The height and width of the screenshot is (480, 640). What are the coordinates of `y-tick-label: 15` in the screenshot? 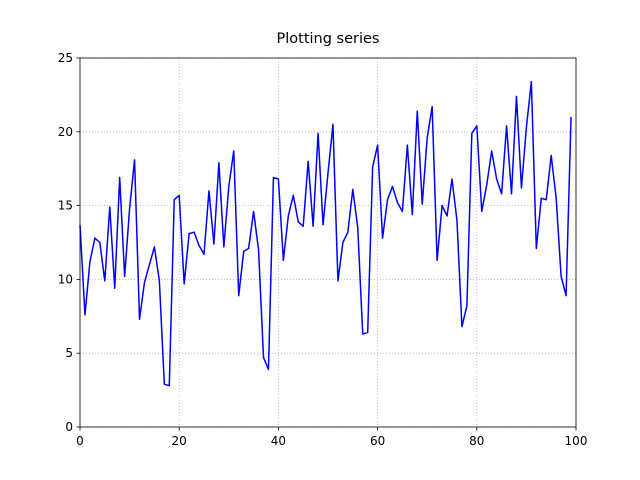 It's located at (65, 206).